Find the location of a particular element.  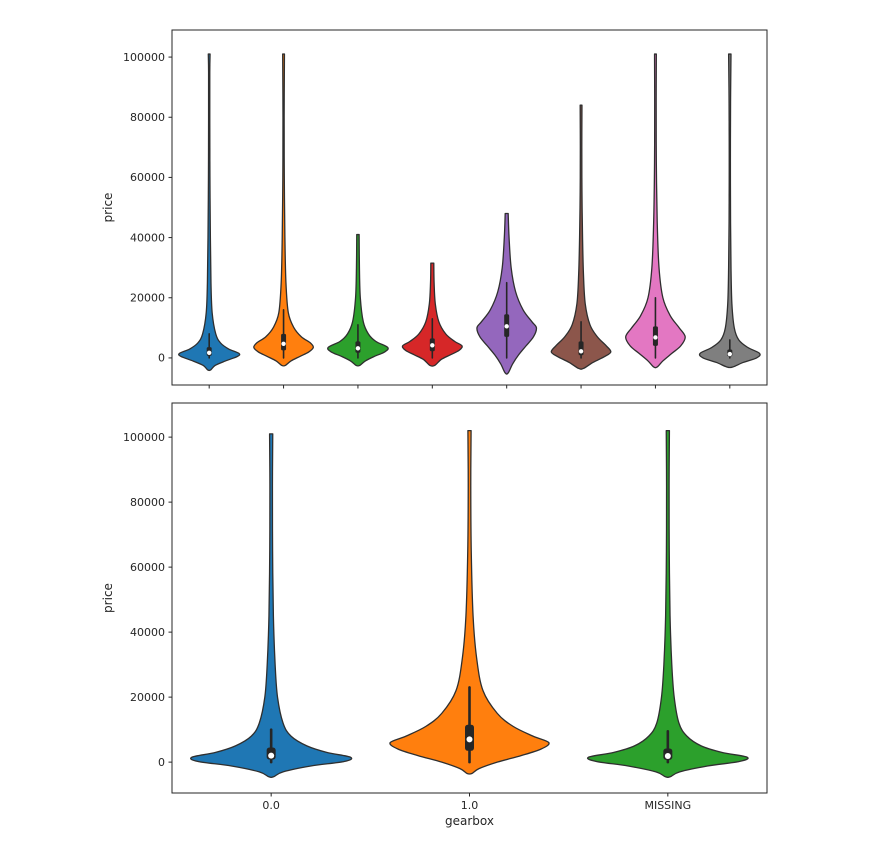

x-tick-label: 0.0 is located at coordinates (271, 805).